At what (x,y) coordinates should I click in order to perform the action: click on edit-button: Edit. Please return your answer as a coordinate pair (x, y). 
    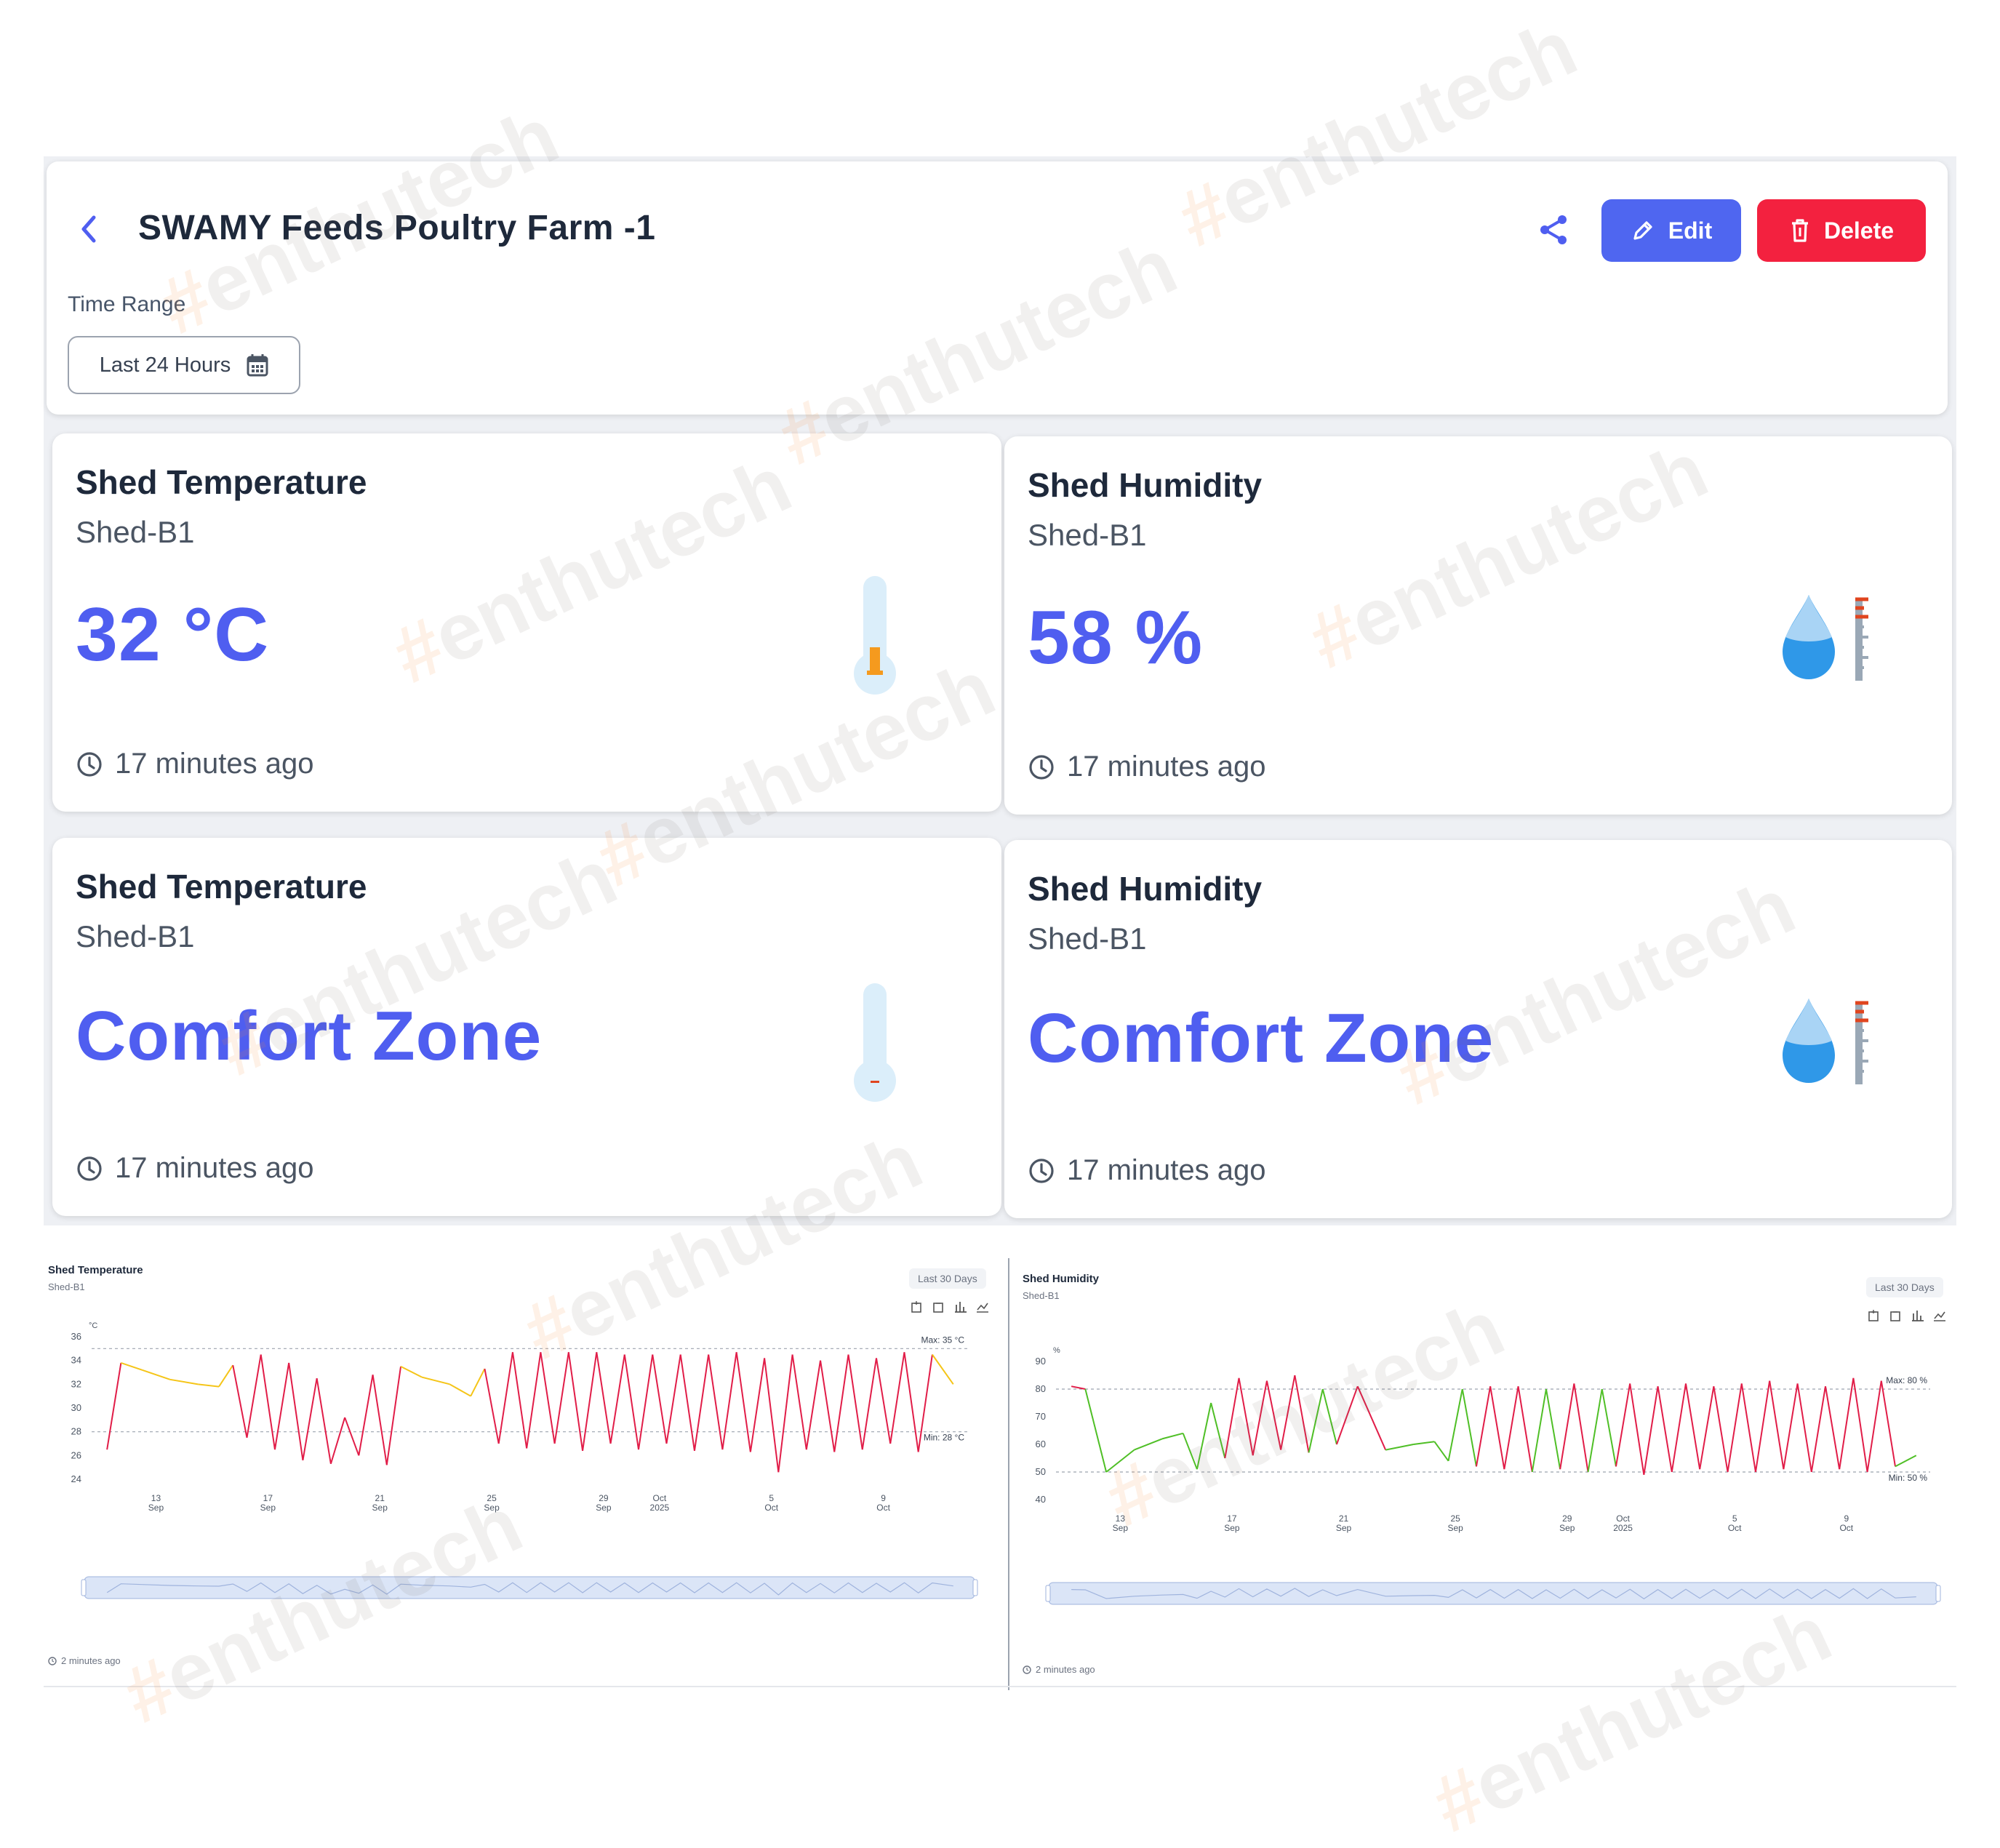
    Looking at the image, I should click on (1671, 230).